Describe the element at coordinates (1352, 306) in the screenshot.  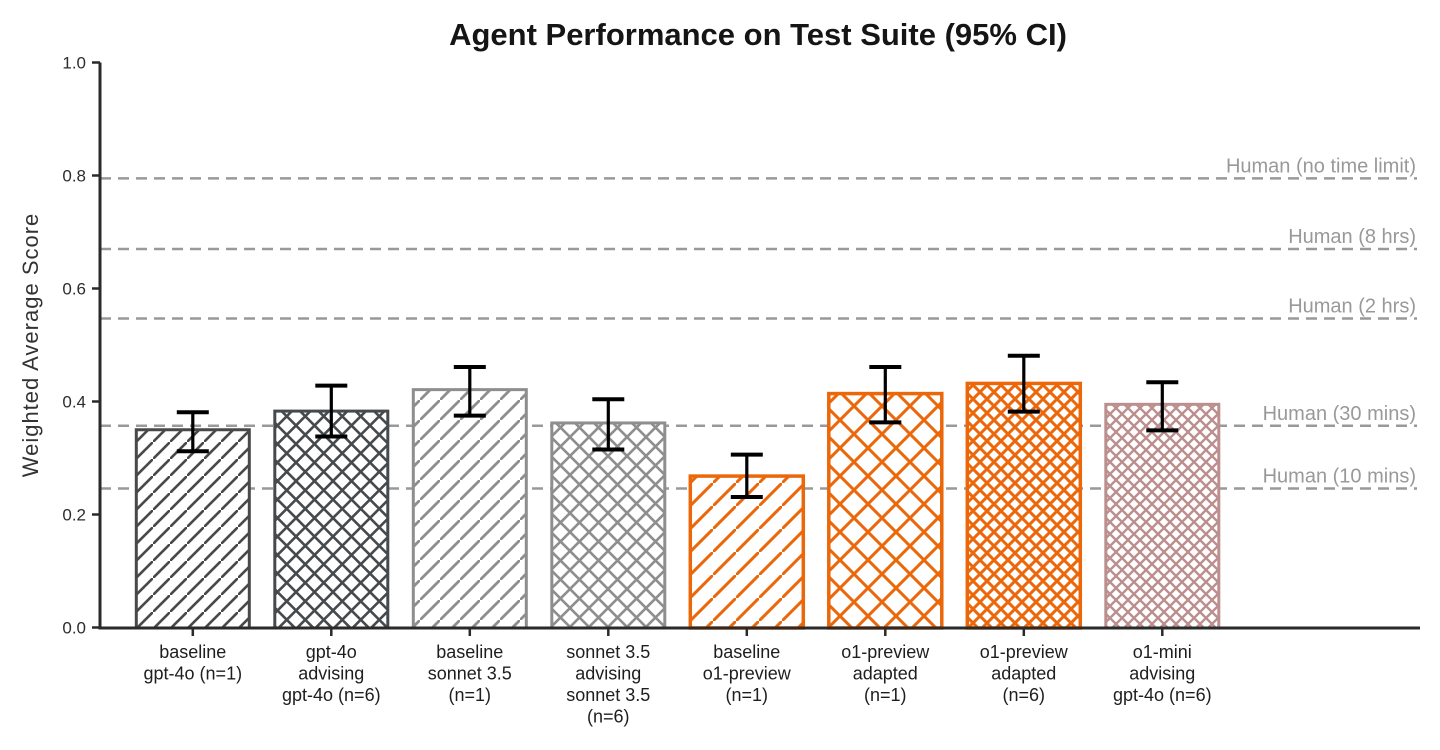
I see `reference-label-human-2-hrs: Human (2 hrs)` at that location.